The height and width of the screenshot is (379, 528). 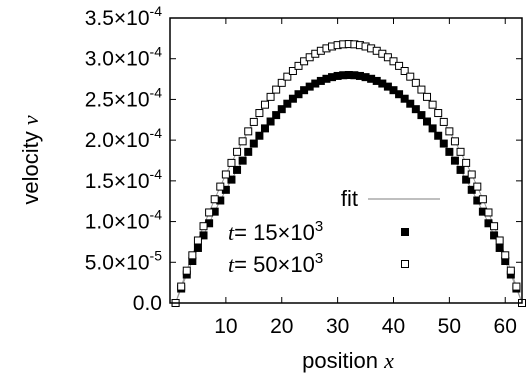 I want to click on x-tick-label: 50, so click(x=449, y=326).